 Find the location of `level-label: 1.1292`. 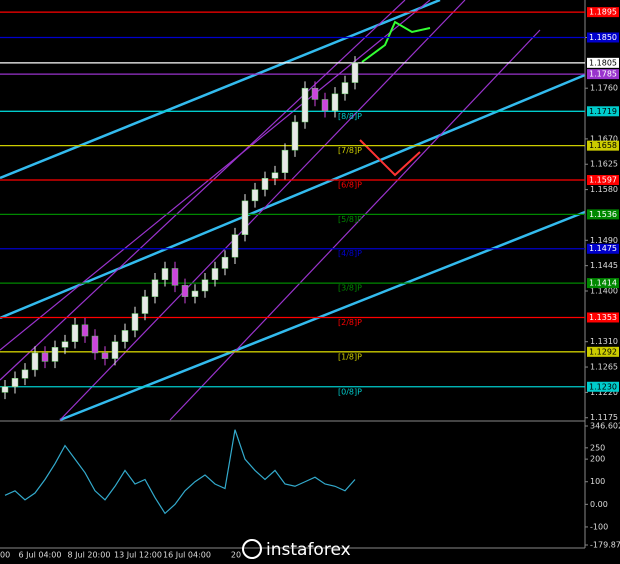

level-label: 1.1292 is located at coordinates (603, 351).